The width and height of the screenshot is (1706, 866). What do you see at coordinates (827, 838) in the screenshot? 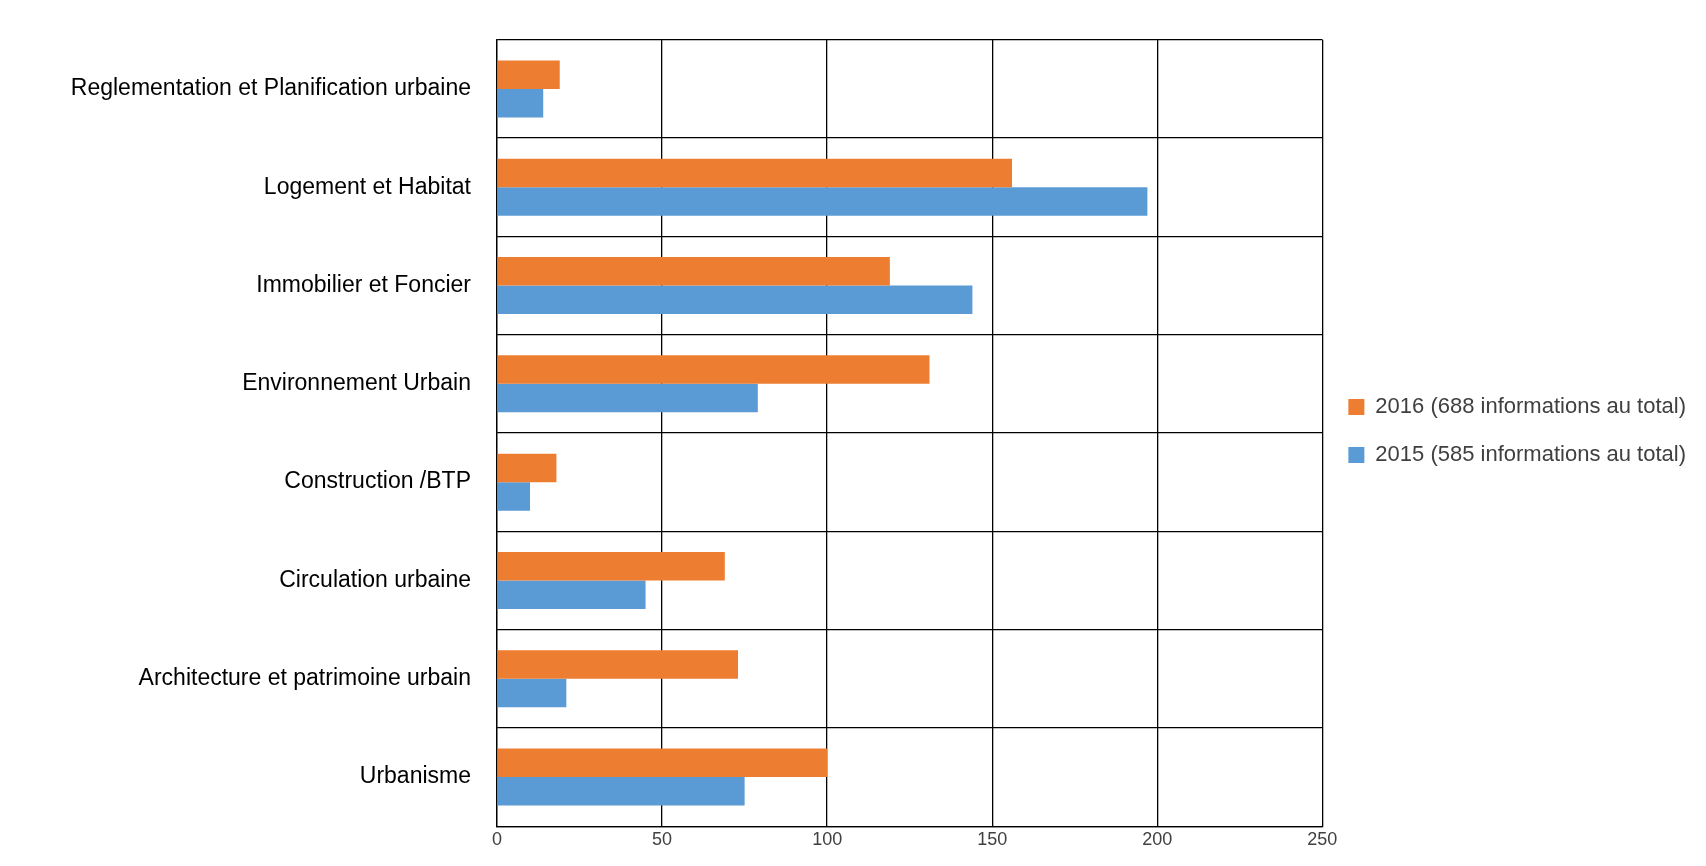
I see `x-tick-label: 100` at bounding box center [827, 838].